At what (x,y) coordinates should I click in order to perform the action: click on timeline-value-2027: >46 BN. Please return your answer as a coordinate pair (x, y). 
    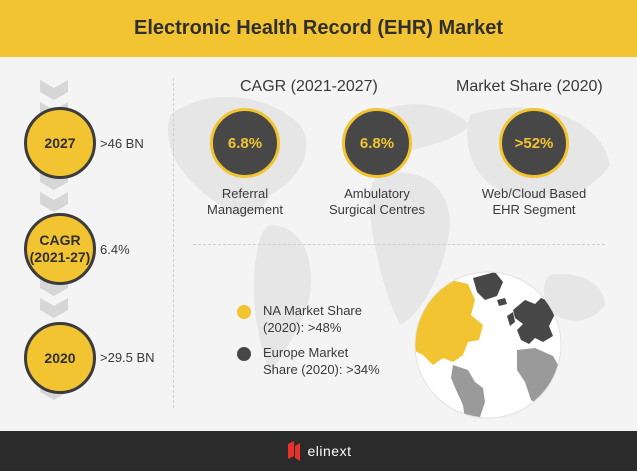
    Looking at the image, I should click on (122, 143).